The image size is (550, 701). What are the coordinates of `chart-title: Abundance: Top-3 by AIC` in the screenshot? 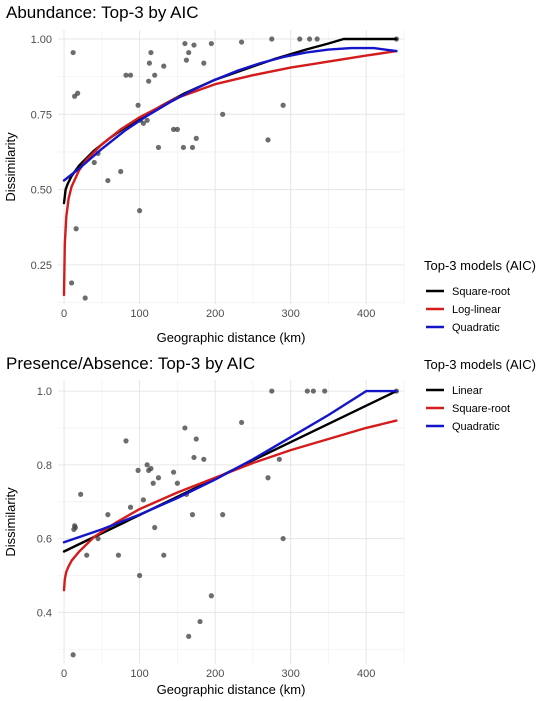 It's located at (102, 12).